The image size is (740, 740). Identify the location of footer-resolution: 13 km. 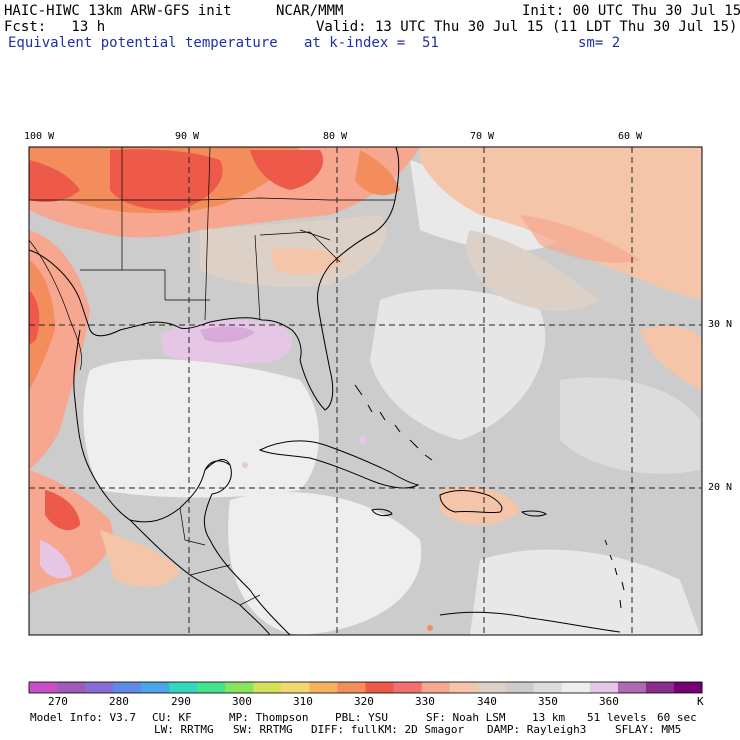
(549, 717).